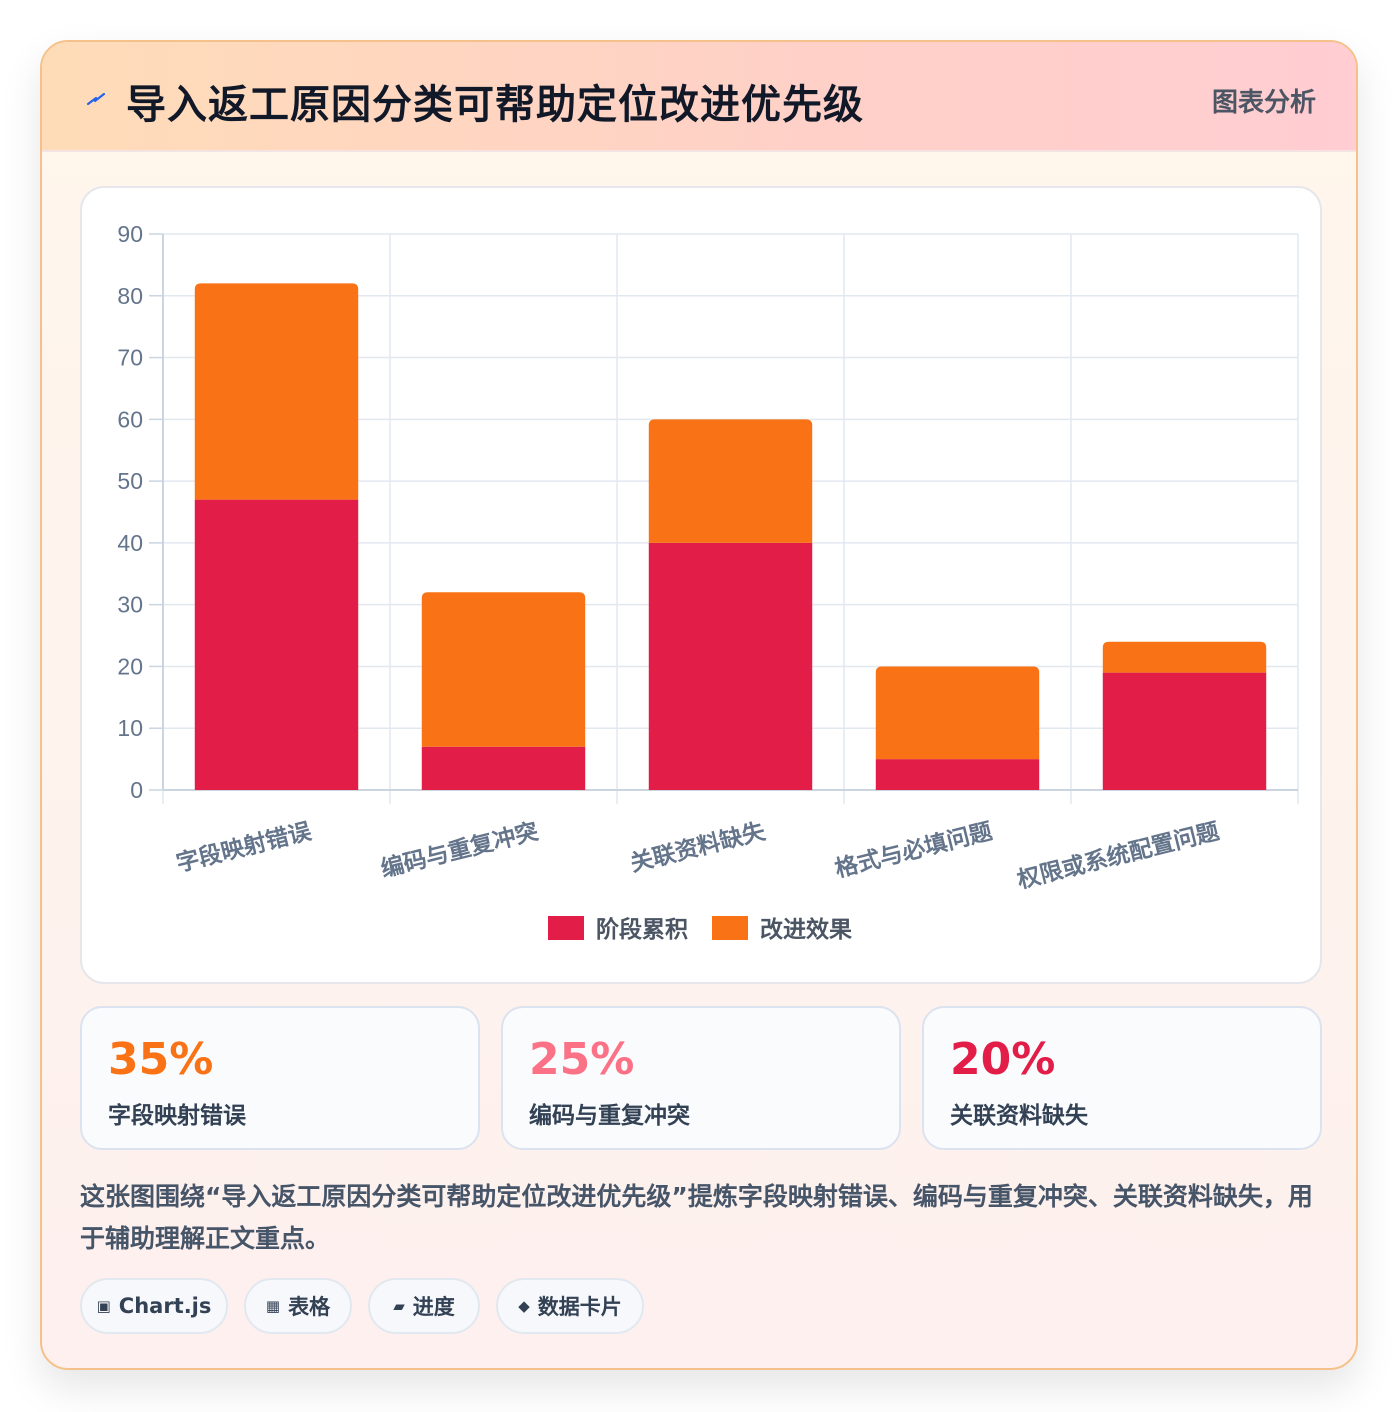 The height and width of the screenshot is (1412, 1400). Describe the element at coordinates (524, 1306) in the screenshot. I see `diamond-icon: ◆` at that location.